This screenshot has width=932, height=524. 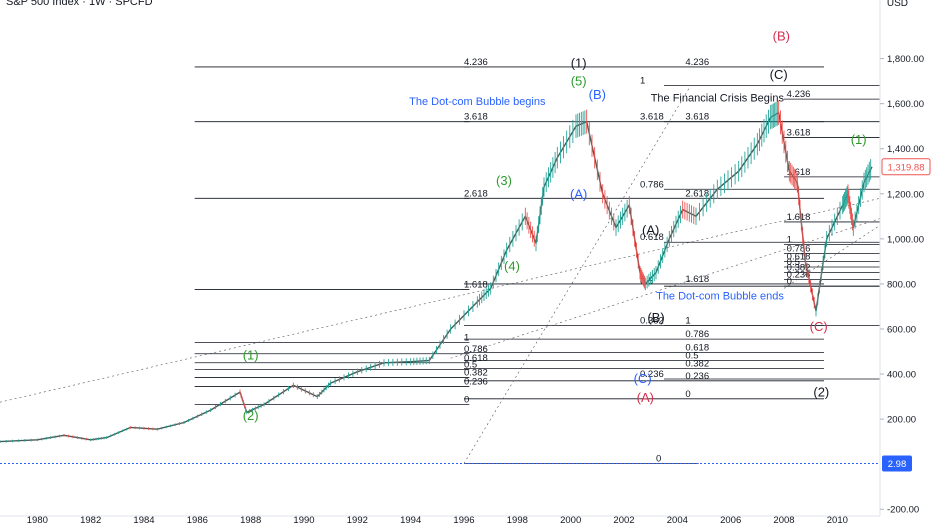 What do you see at coordinates (730, 519) in the screenshot?
I see `time-tick-label: 2006` at bounding box center [730, 519].